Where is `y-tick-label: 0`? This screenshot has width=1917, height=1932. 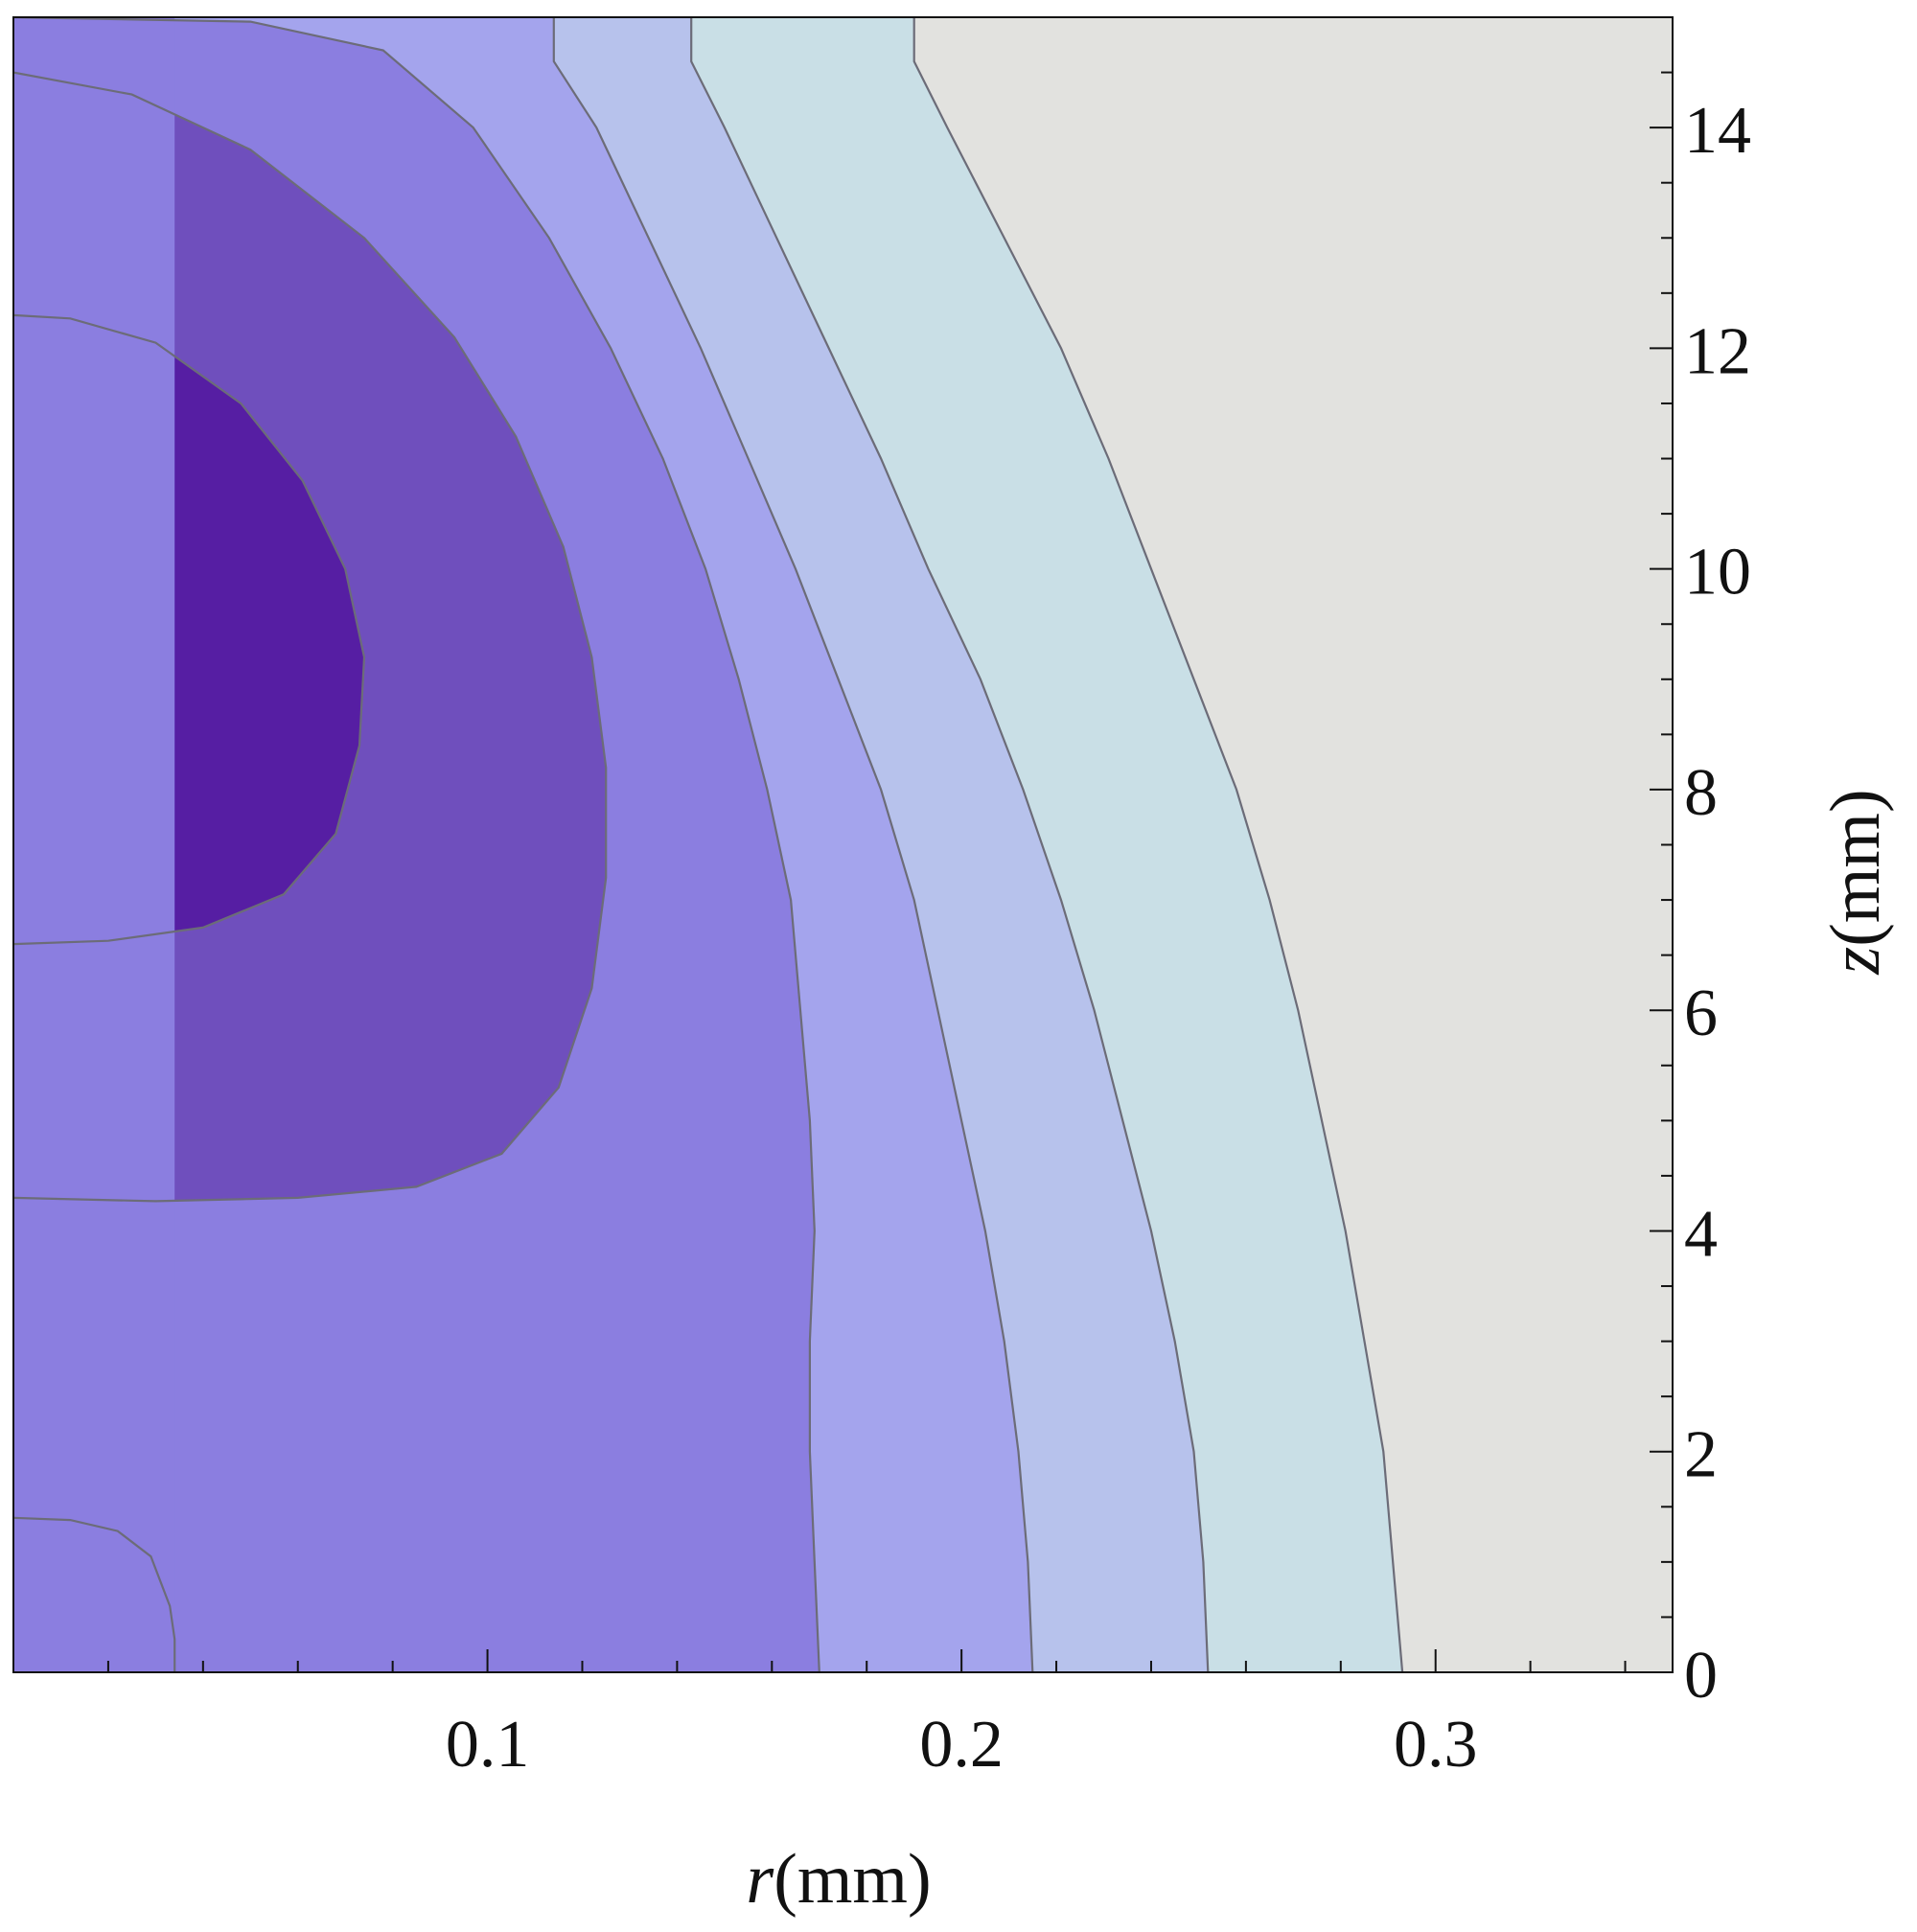 y-tick-label: 0 is located at coordinates (1701, 1676).